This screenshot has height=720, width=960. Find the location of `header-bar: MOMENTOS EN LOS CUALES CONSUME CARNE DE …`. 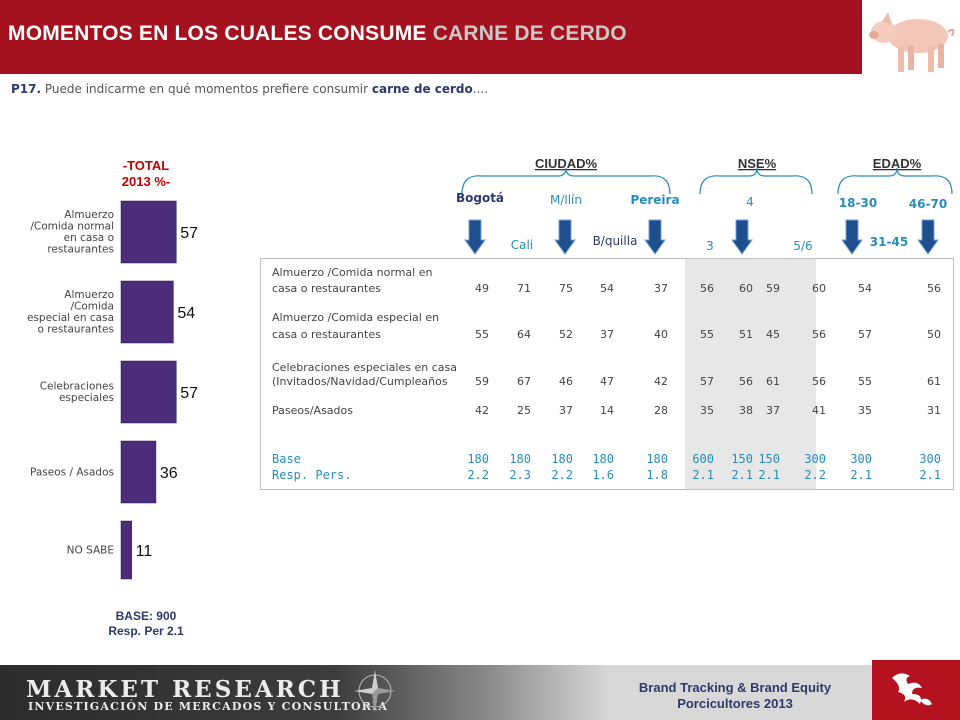

header-bar: MOMENTOS EN LOS CUALES CONSUME CARNE DE … is located at coordinates (431, 37).